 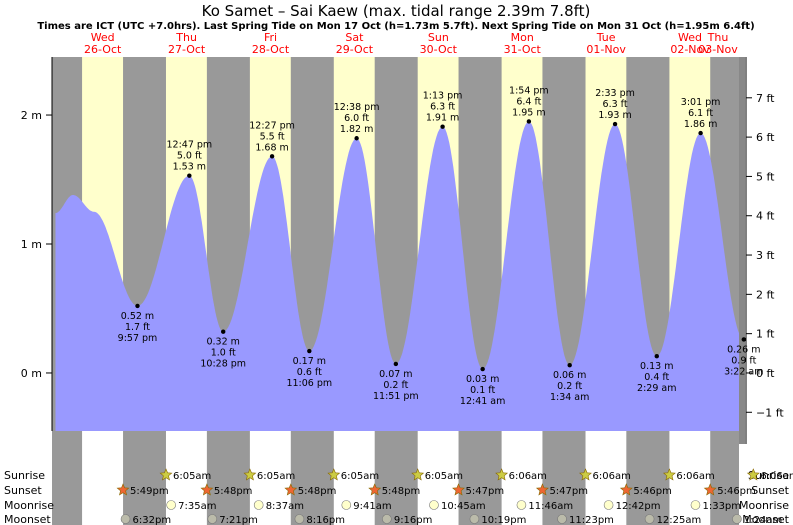 I want to click on sunset-time-label: 5:49pm, so click(x=149, y=491).